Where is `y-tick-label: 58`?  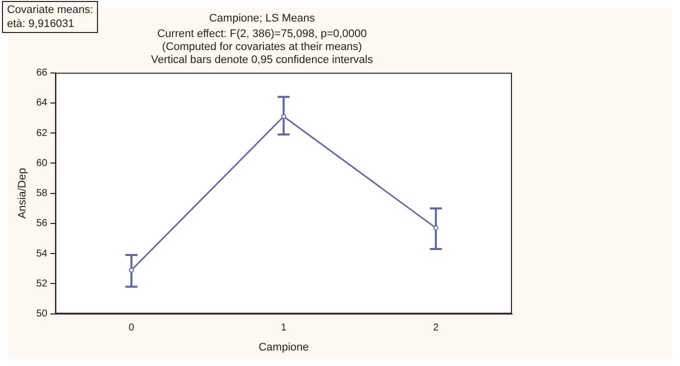
y-tick-label: 58 is located at coordinates (42, 194).